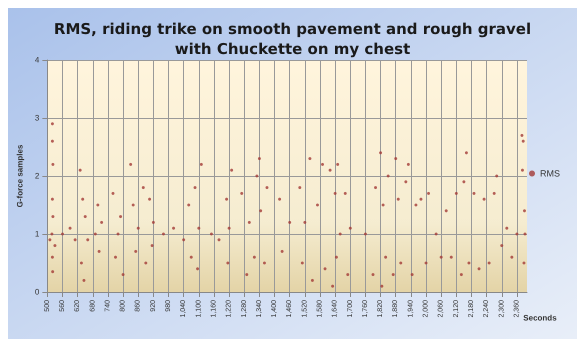  I want to click on y-tick-label: 2, so click(37, 176).